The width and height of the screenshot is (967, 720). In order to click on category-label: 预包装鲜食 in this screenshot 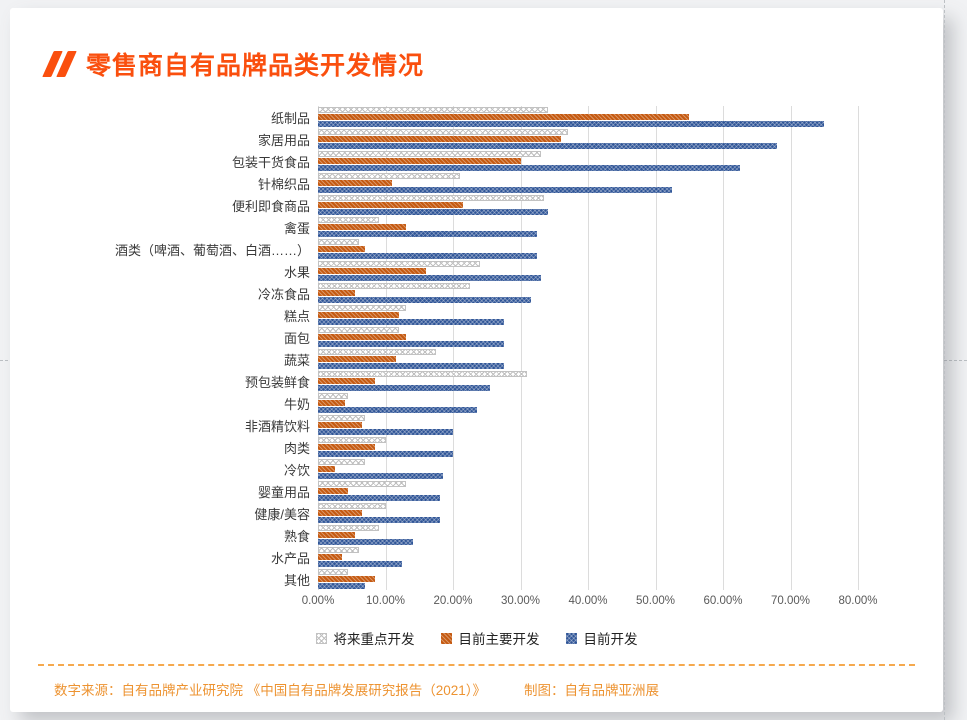, I will do `click(277, 382)`.